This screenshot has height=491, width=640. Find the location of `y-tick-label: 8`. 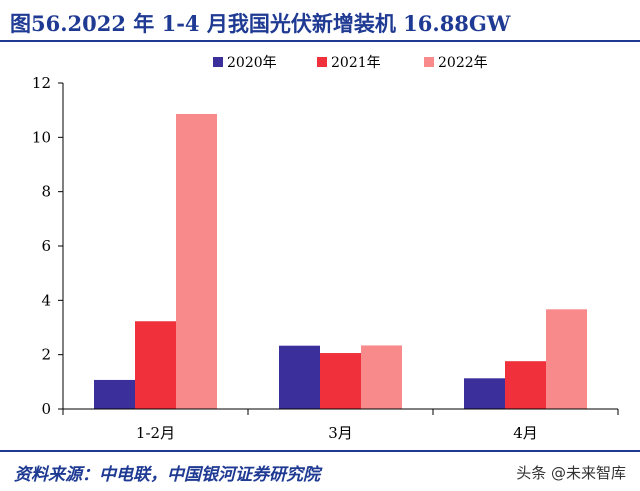

y-tick-label: 8 is located at coordinates (46, 192).